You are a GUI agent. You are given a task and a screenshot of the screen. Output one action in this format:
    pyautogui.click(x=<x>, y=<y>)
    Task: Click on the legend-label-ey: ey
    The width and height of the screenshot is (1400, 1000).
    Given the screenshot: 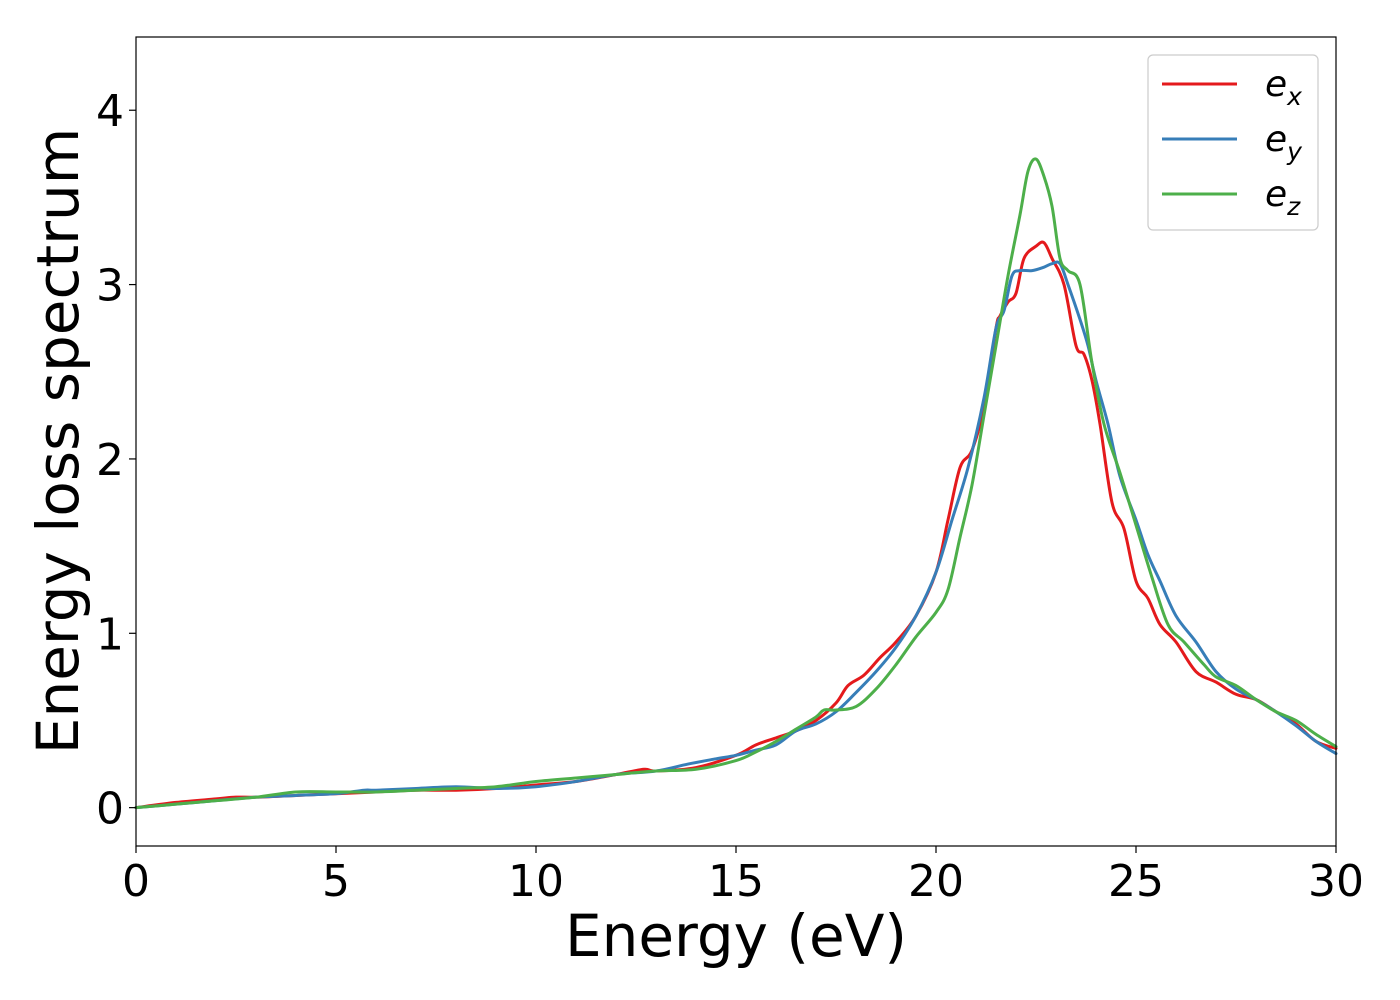 What is the action you would take?
    pyautogui.click(x=1284, y=142)
    